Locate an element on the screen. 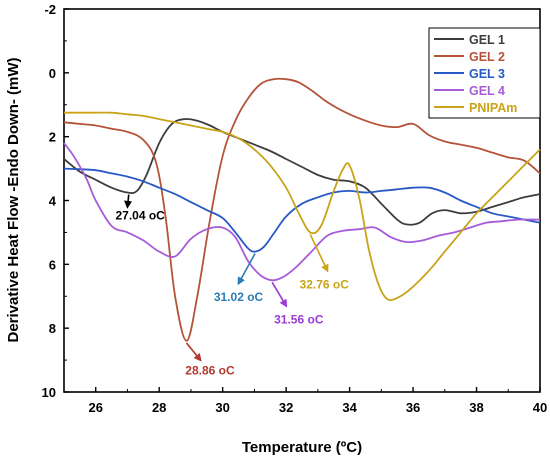 The height and width of the screenshot is (463, 550). legend-label: GEL 1 is located at coordinates (487, 40).